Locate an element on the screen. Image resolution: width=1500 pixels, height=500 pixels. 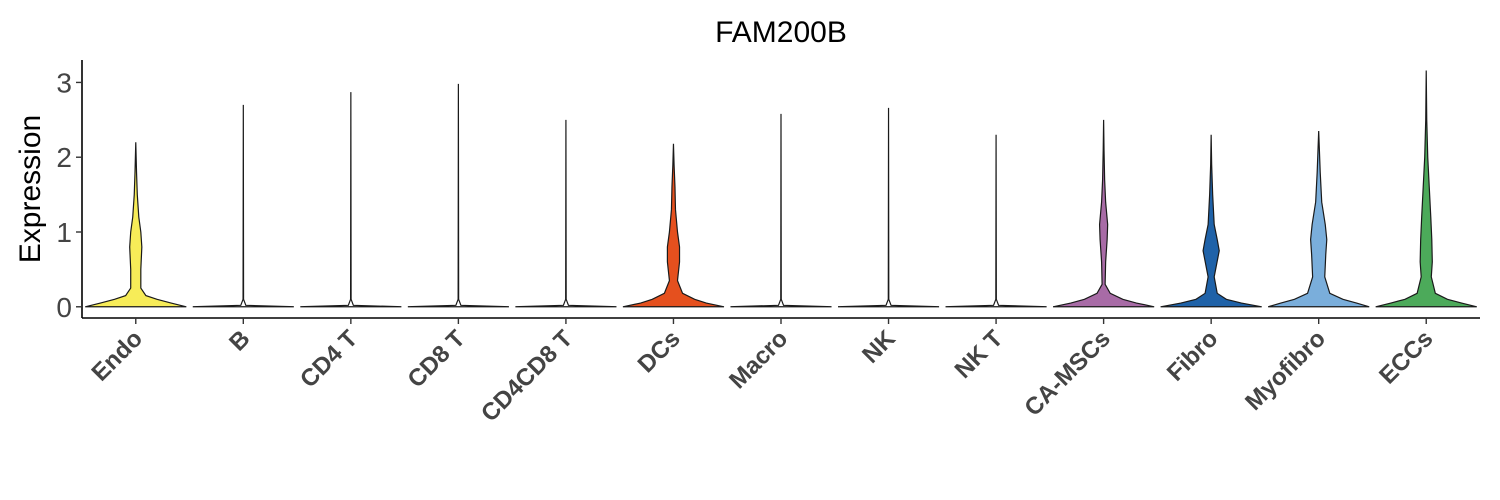
violin-myofibro is located at coordinates (1318, 219).